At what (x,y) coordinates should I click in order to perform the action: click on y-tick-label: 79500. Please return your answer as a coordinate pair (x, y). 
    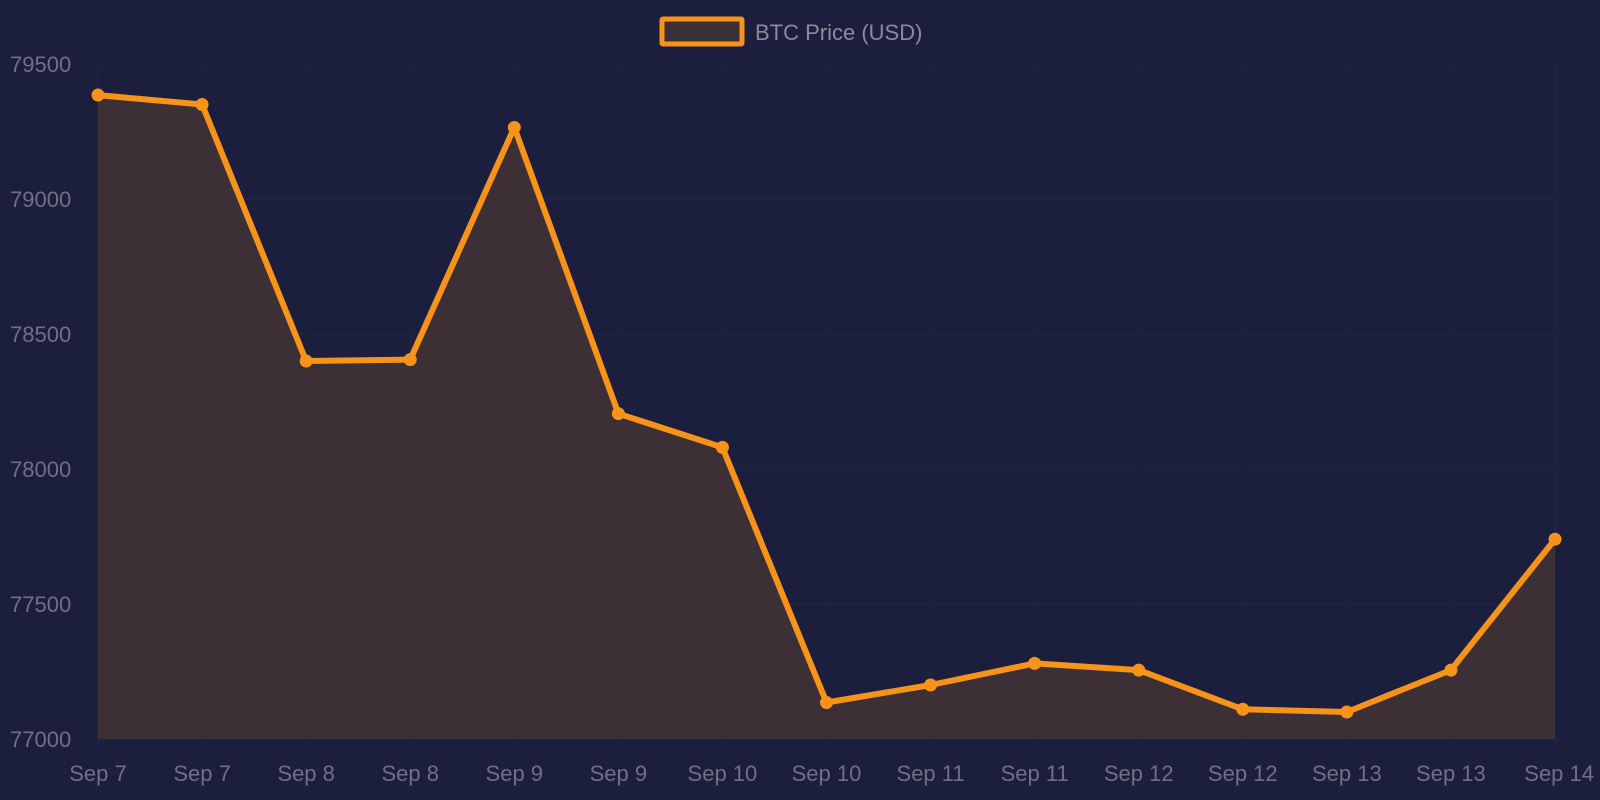
    Looking at the image, I should click on (40, 64).